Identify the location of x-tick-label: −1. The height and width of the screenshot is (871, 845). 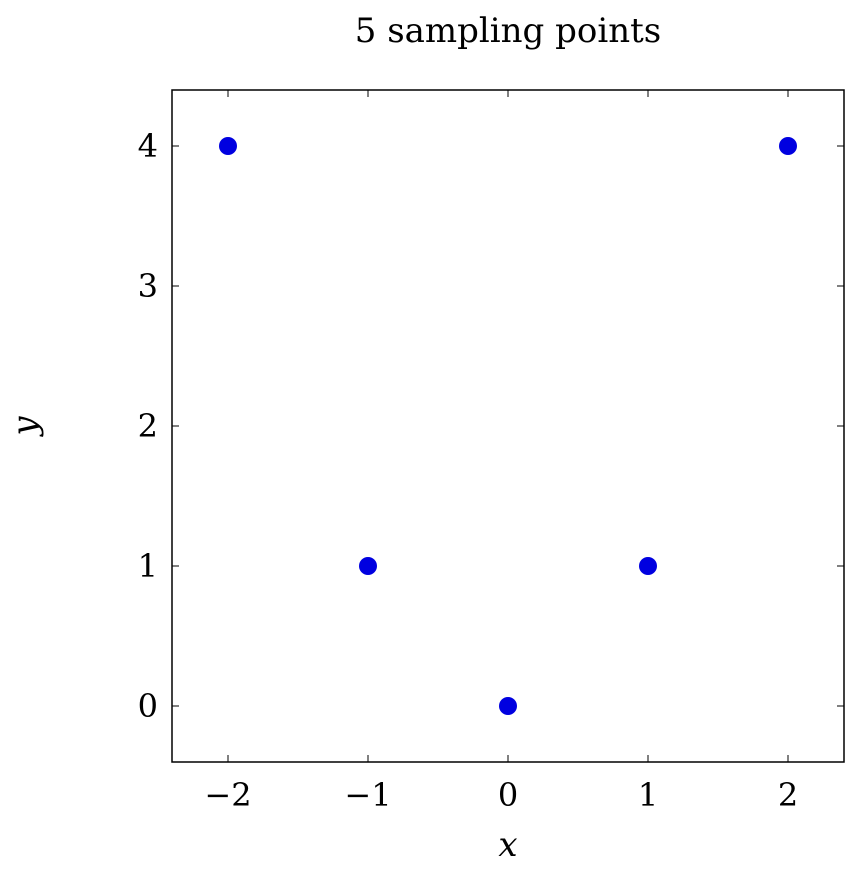
(367, 795).